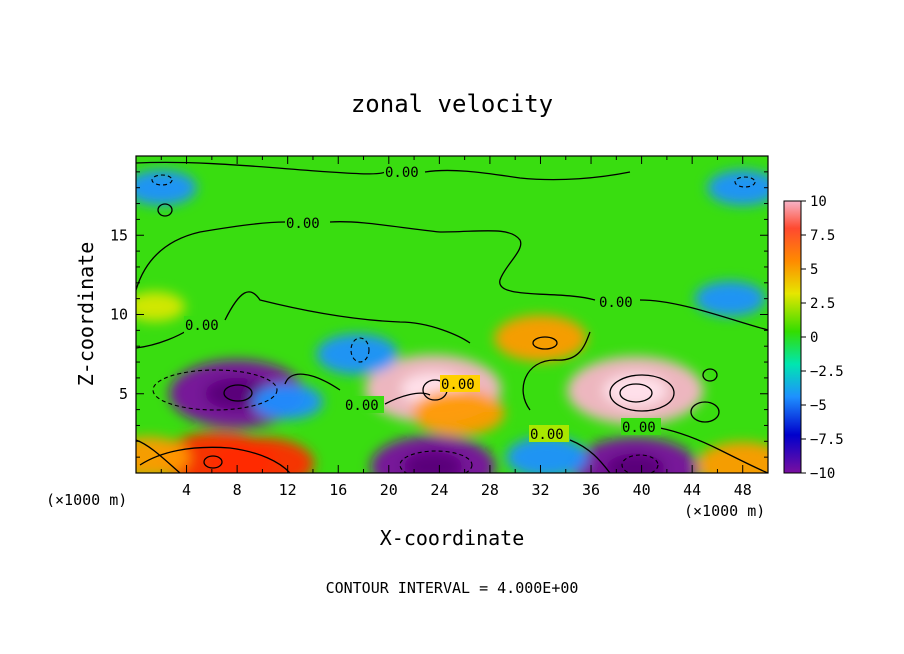 The image size is (904, 654). Describe the element at coordinates (827, 372) in the screenshot. I see `colorbar-tick-label: −2.5` at that location.